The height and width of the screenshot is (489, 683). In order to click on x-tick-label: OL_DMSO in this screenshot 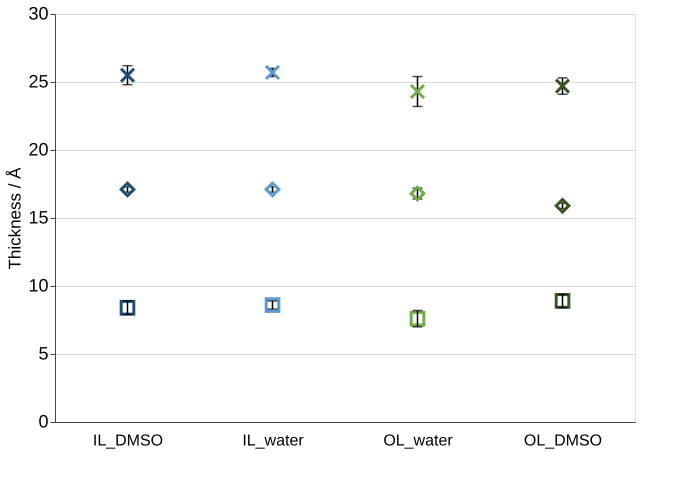, I will do `click(563, 441)`.